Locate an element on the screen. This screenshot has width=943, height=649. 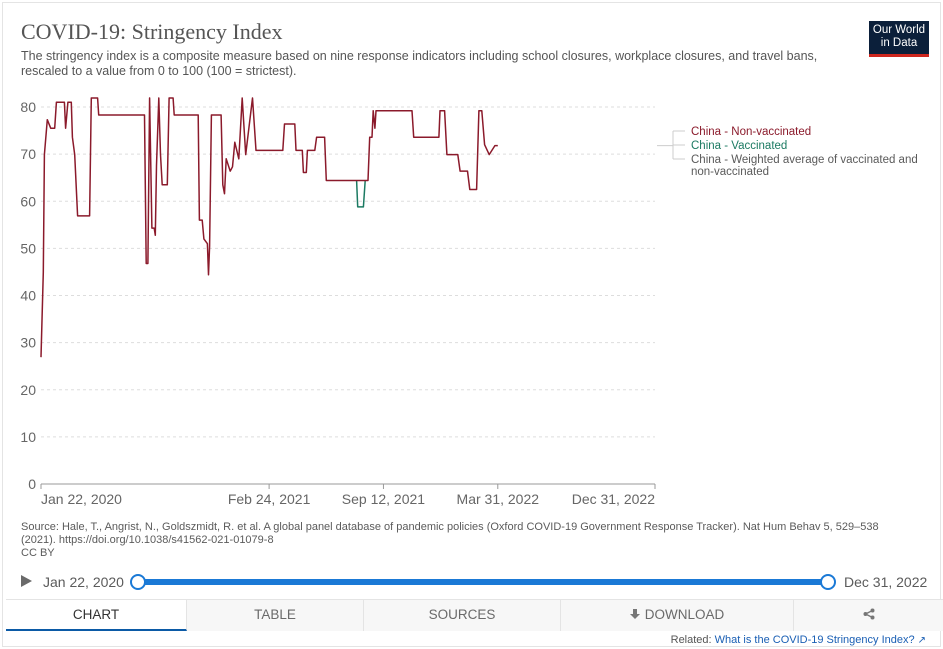
play-icon is located at coordinates (26, 581).